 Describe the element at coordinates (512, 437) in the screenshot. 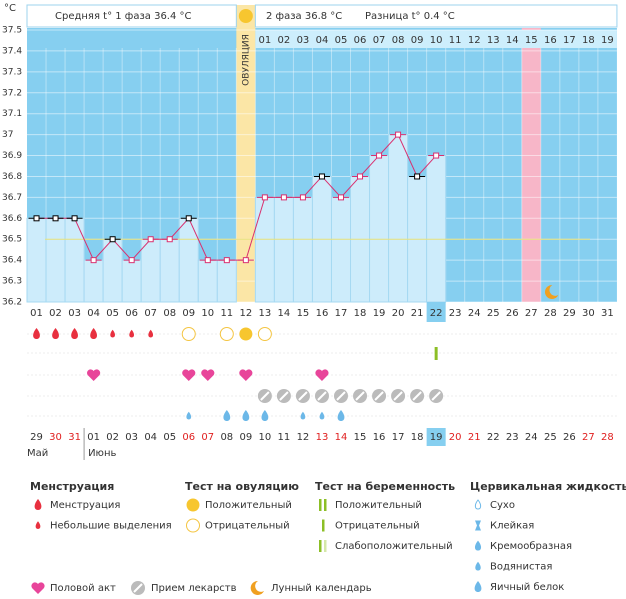

I see `calendar-date: 23` at that location.